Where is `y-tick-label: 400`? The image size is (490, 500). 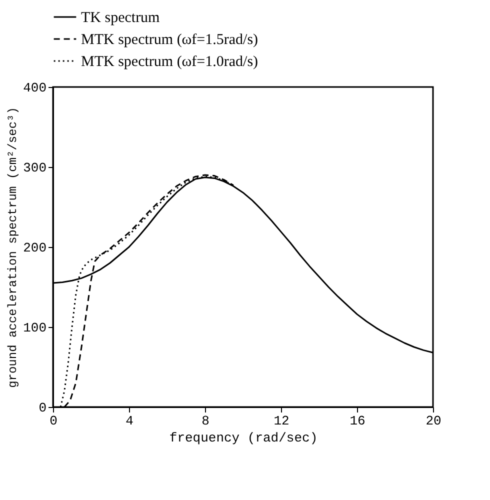
y-tick-label: 400 is located at coordinates (34, 88).